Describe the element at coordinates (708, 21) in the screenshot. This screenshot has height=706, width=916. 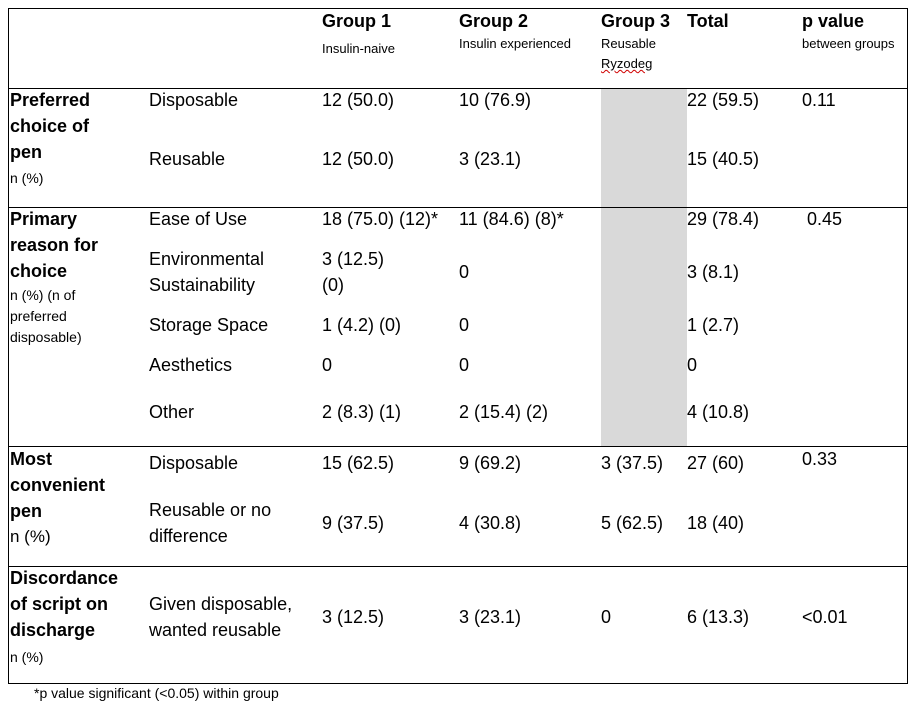
I see `total-heading: Total` at that location.